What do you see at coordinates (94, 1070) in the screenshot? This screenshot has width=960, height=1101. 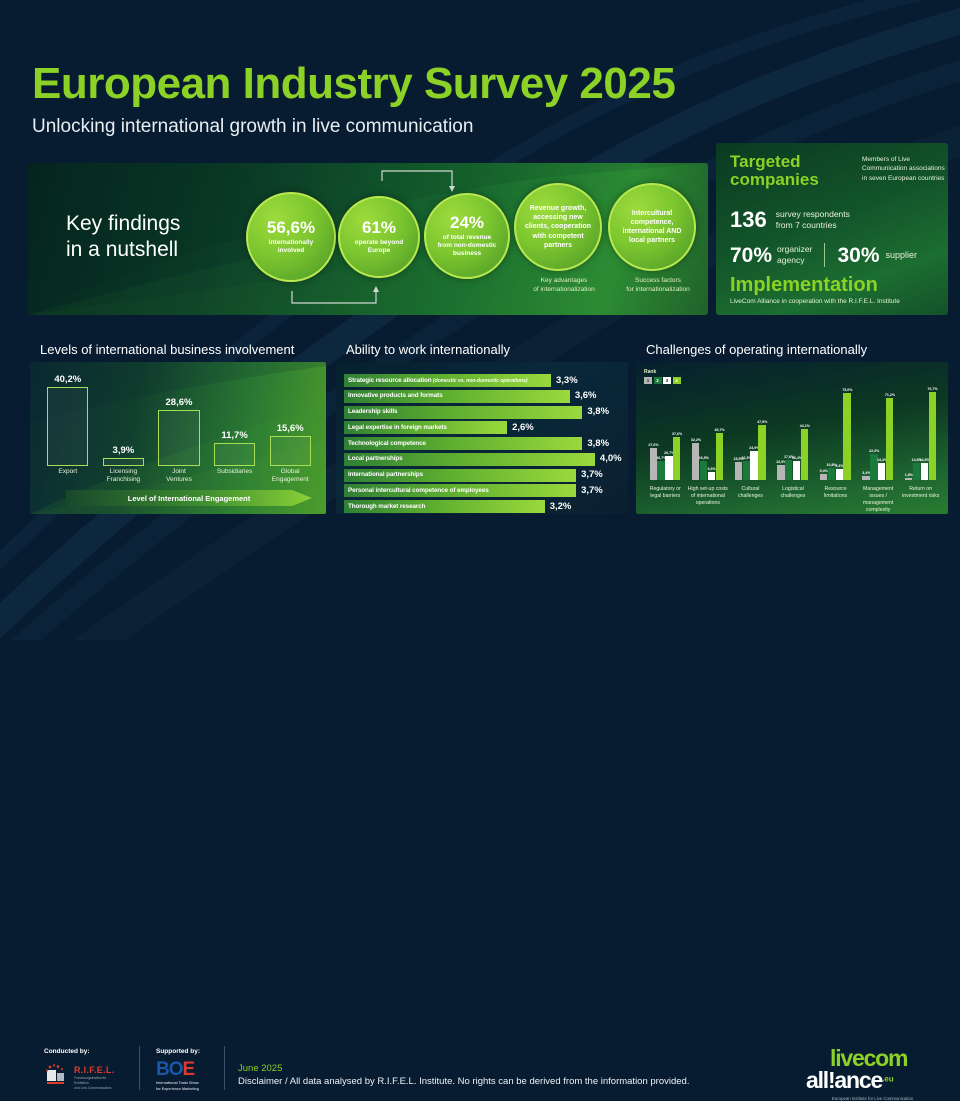 I see `rifel-wordmark: R.I.F.E.L.` at bounding box center [94, 1070].